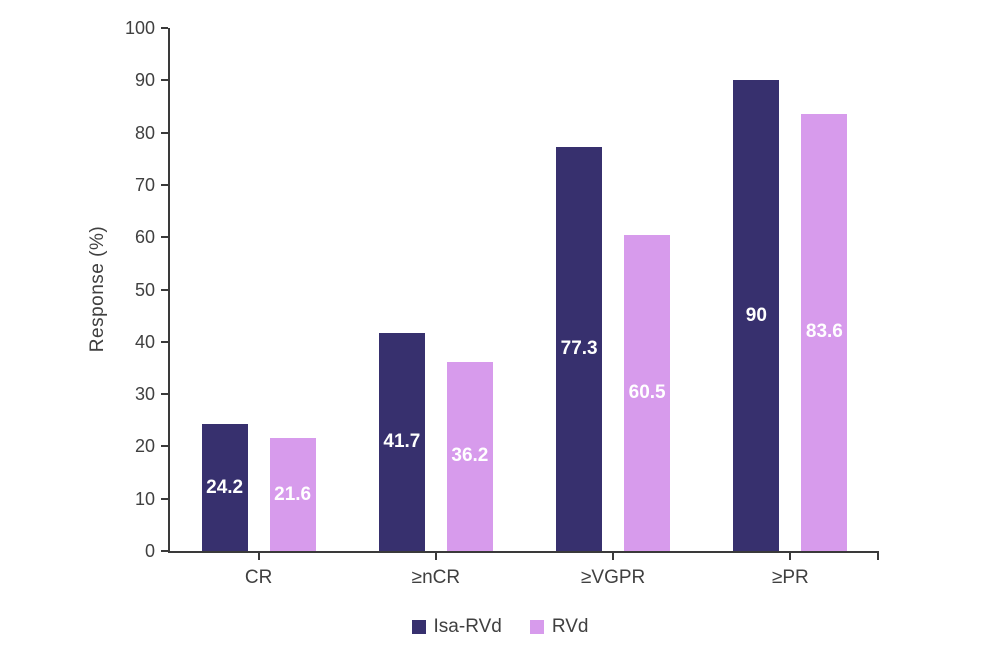 The image size is (1000, 659). Describe the element at coordinates (613, 577) in the screenshot. I see `x-axis-category-label: ≥VGPR` at that location.